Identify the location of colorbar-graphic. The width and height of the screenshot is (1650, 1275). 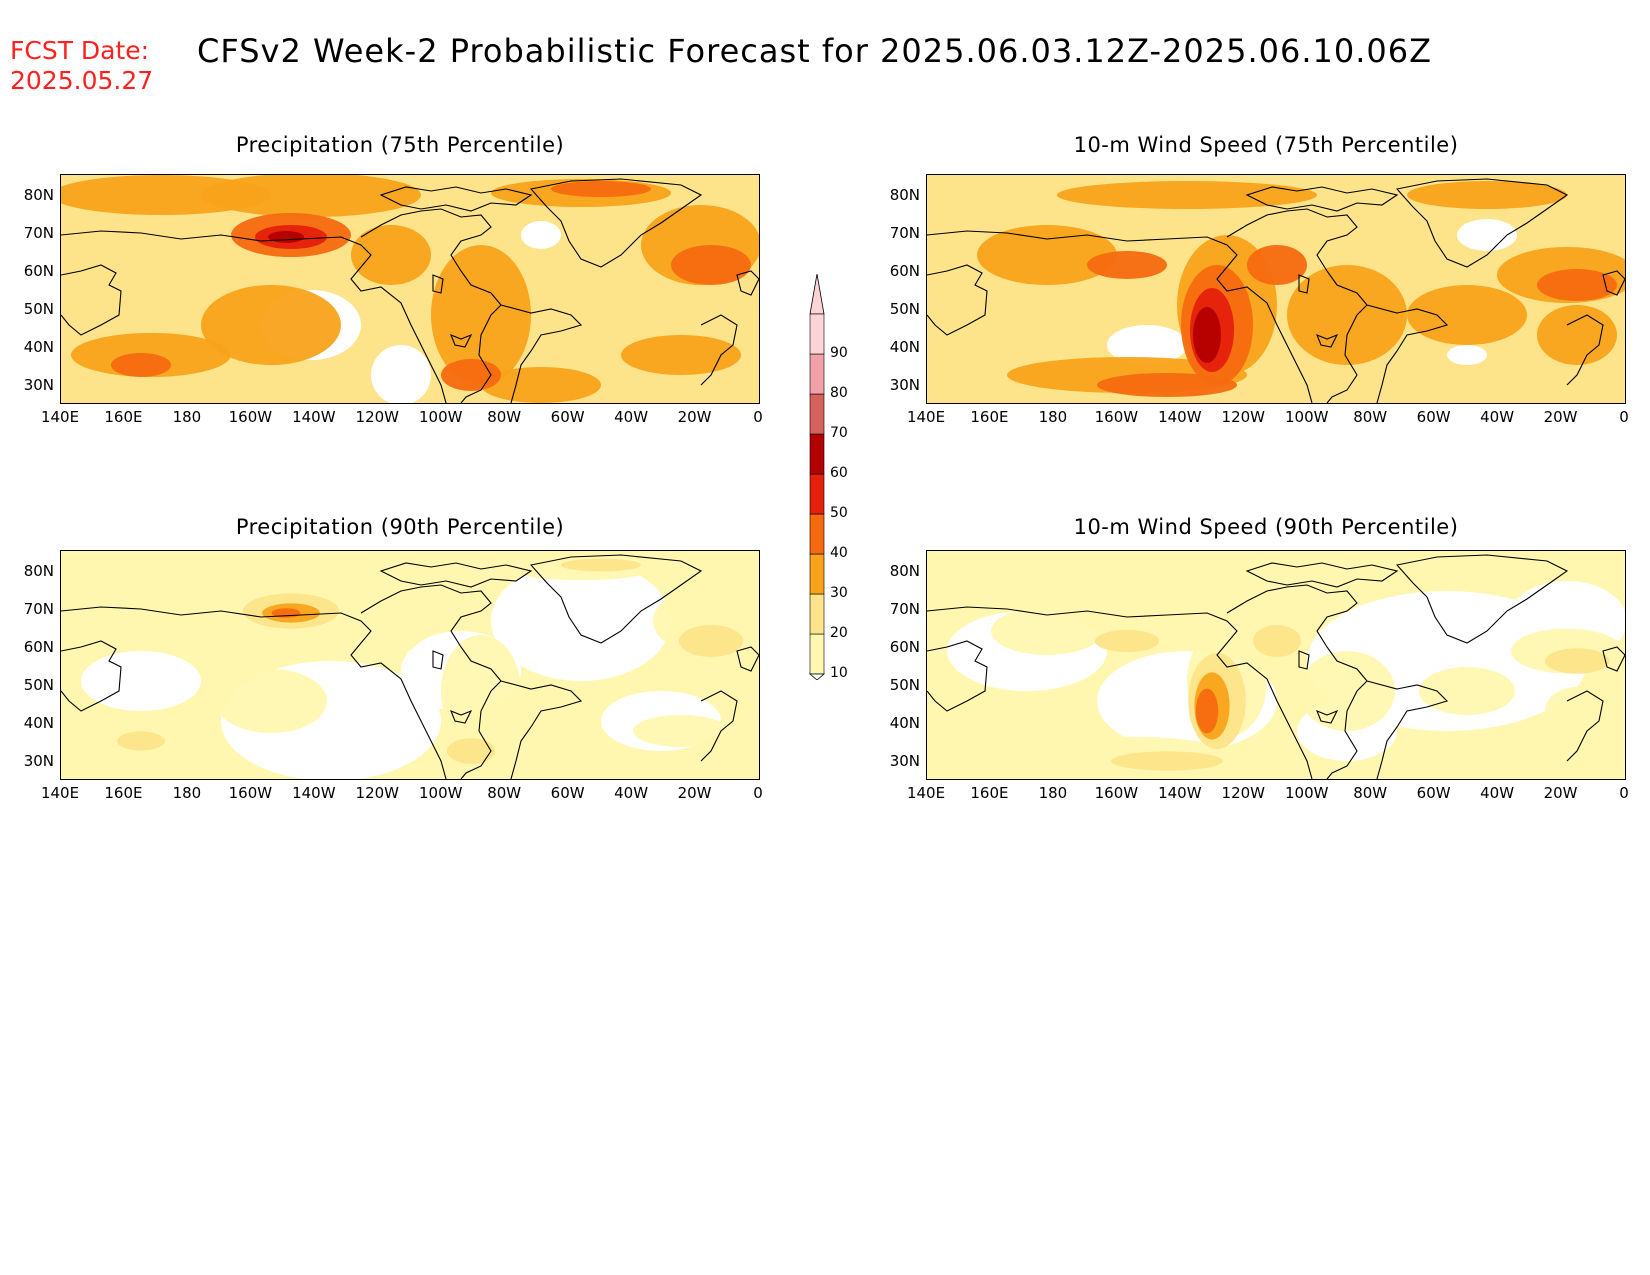
(817, 477).